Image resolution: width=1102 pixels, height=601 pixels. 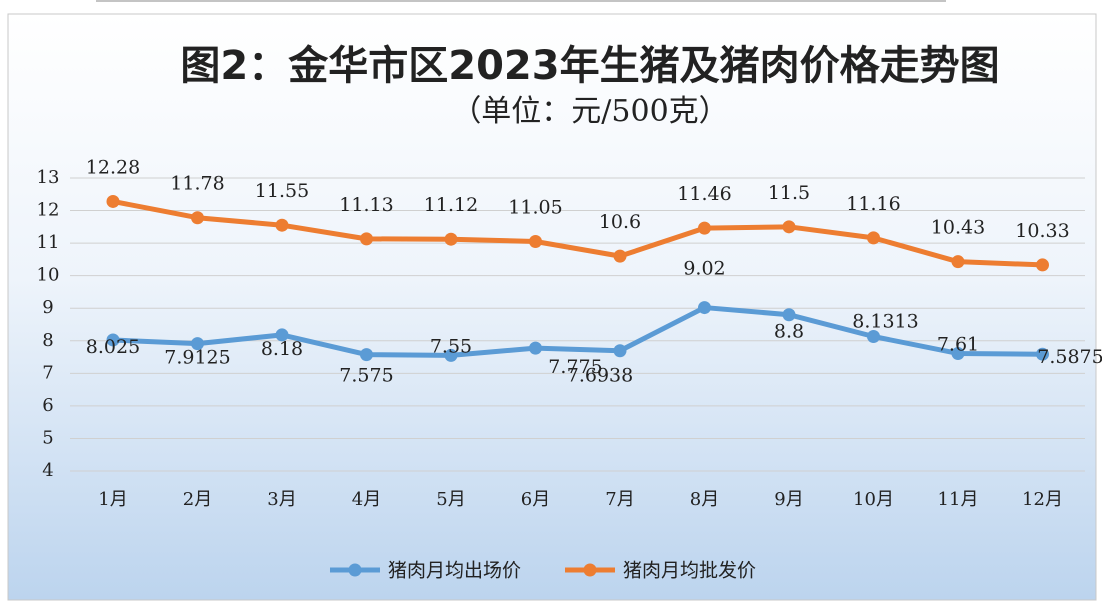 I want to click on data-label: 7.775, so click(x=575, y=367).